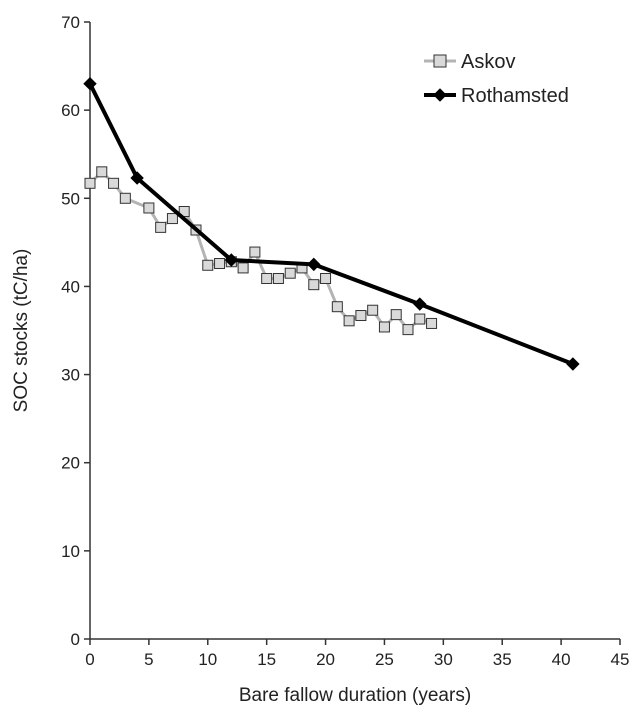  Describe the element at coordinates (148, 659) in the screenshot. I see `x-tick-label-5: 5` at that location.